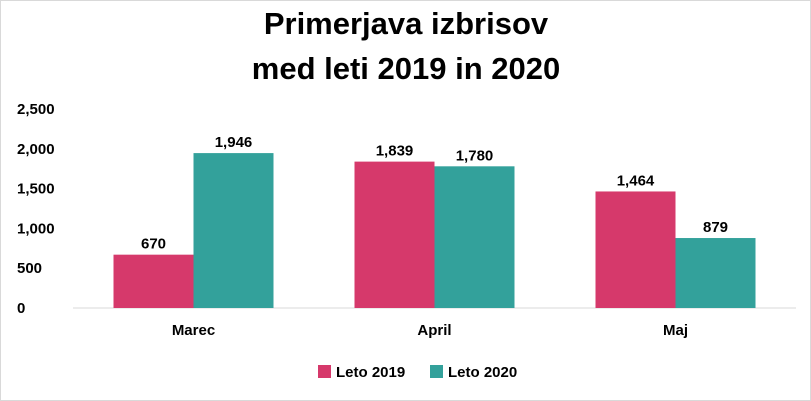 The image size is (811, 401). Describe the element at coordinates (153, 244) in the screenshot. I see `data-label: 670` at that location.